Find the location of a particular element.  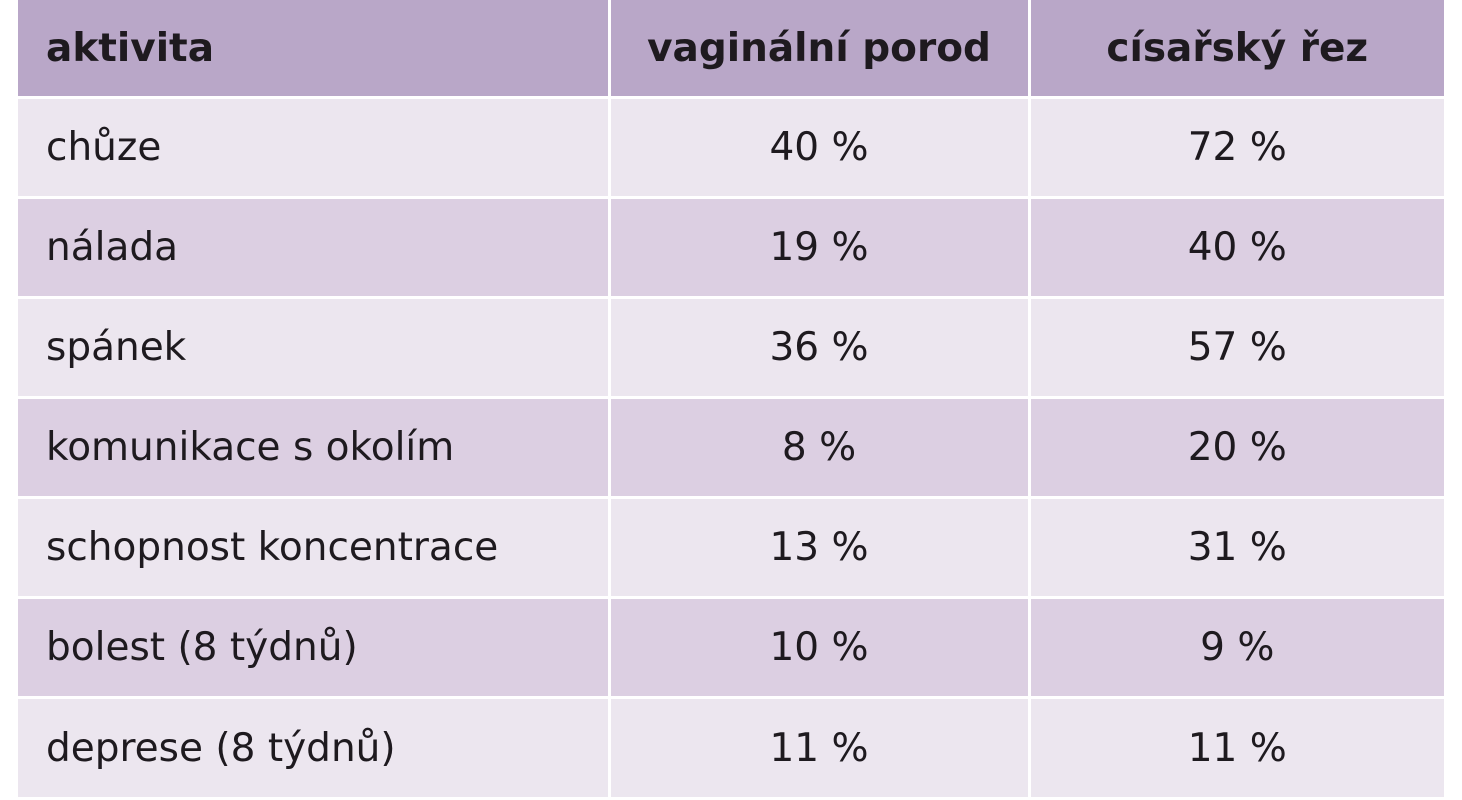

table-header-row: aktivita vaginální porod císařský řez is located at coordinates (731, 49).